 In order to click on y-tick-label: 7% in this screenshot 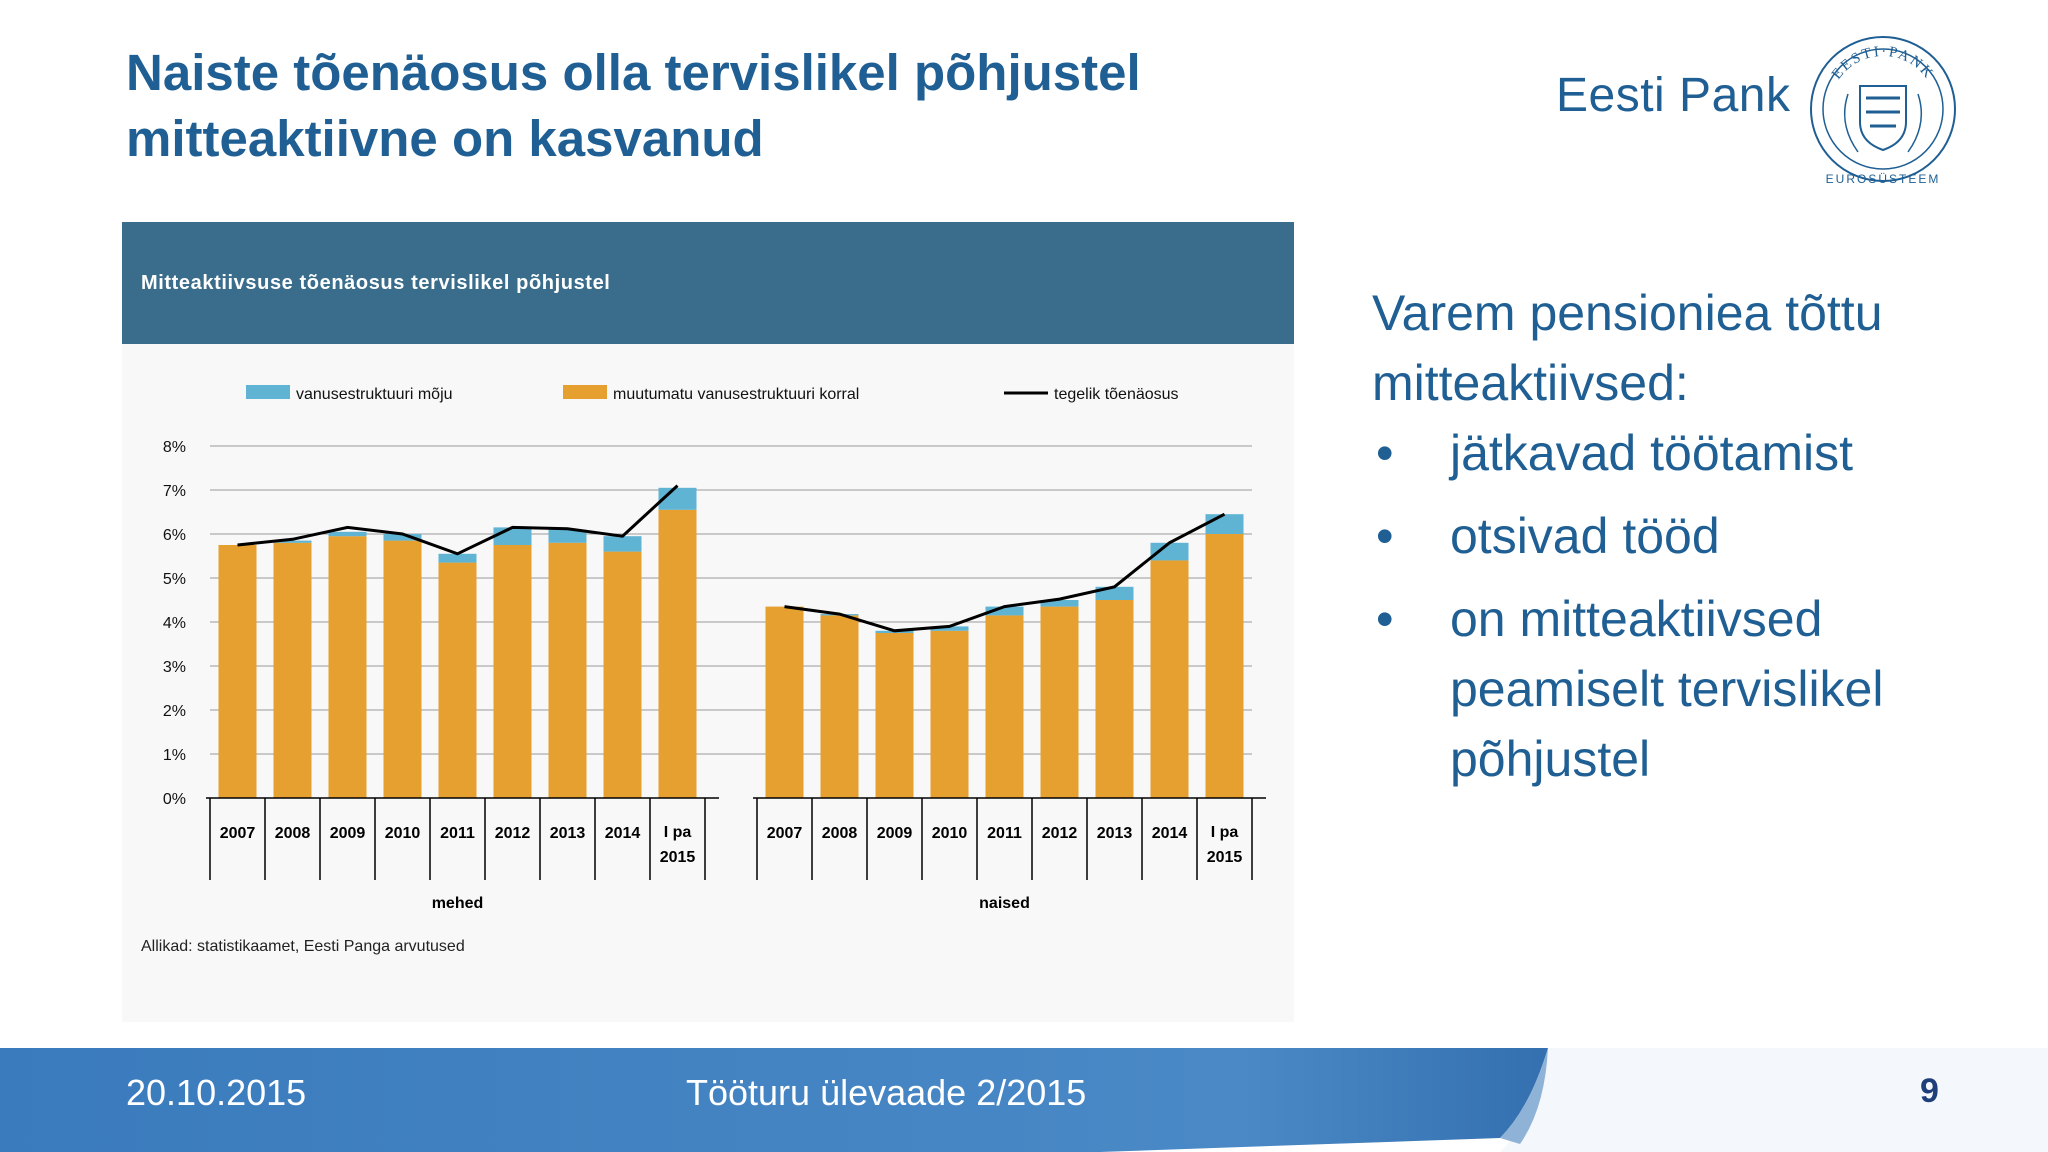, I will do `click(174, 491)`.